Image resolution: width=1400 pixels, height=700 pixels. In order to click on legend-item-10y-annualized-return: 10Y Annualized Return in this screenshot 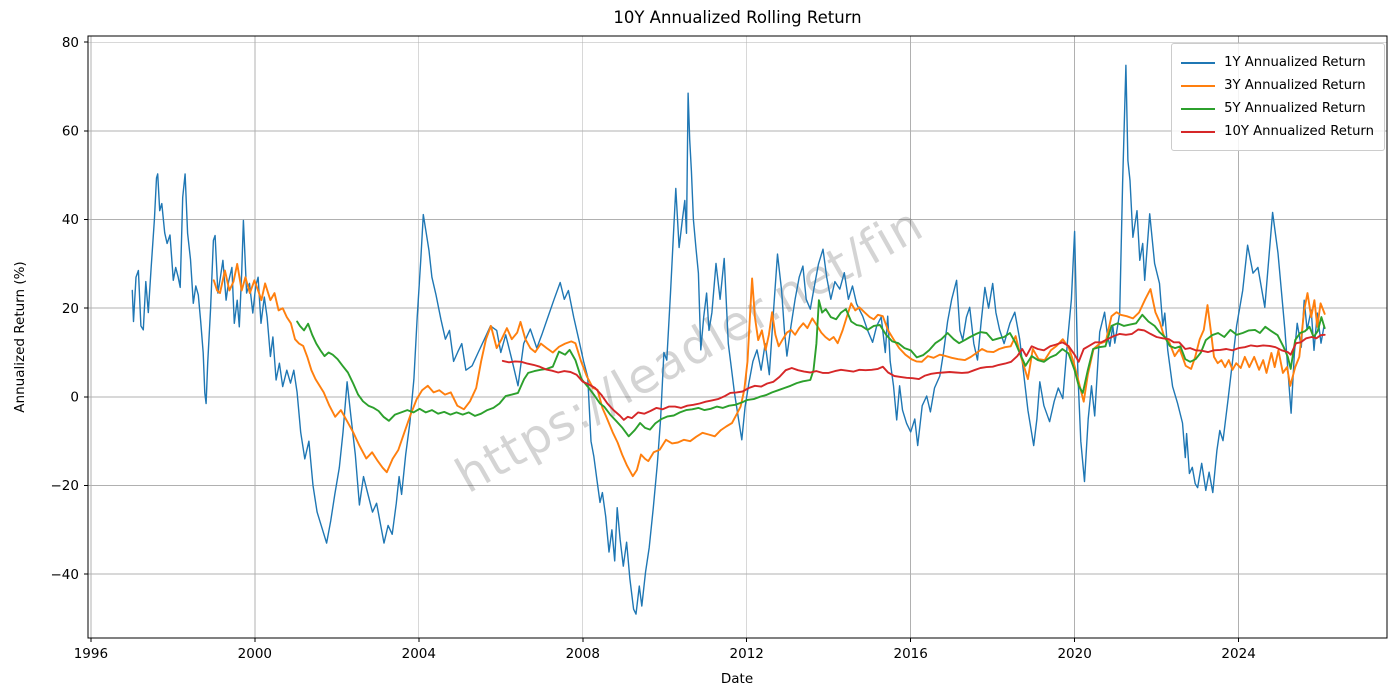, I will do `click(1277, 131)`.